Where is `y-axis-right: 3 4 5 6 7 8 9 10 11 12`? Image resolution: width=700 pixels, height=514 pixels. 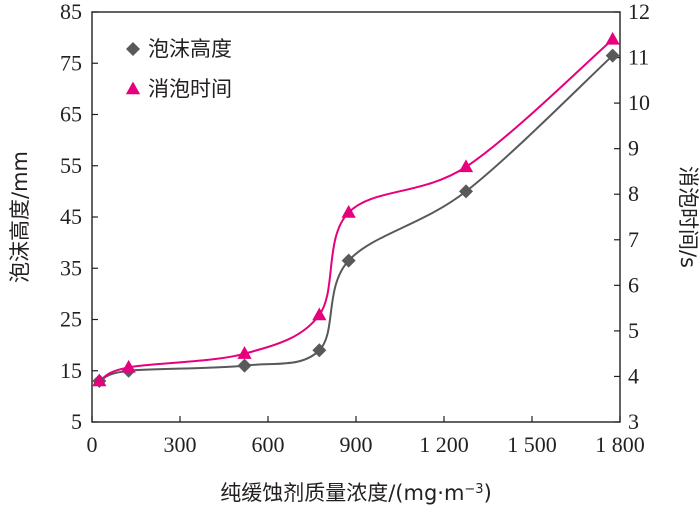
y-axis-right: 3 4 5 6 7 8 9 10 11 12 is located at coordinates (632, 217).